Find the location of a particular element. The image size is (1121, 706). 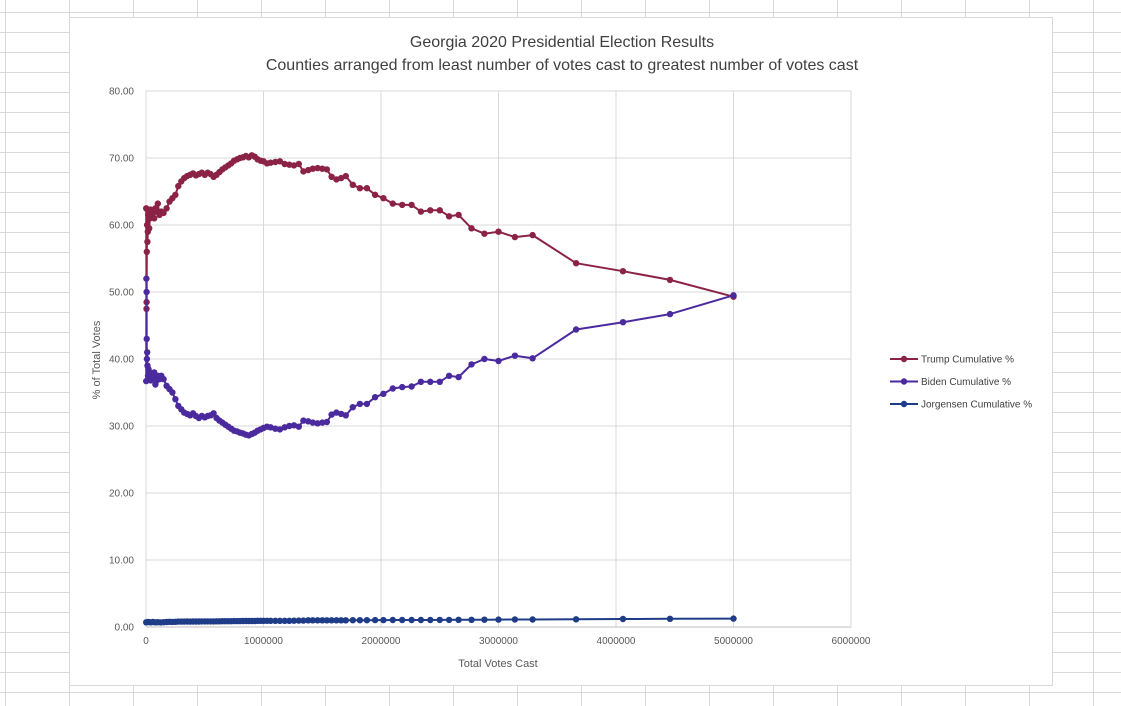

y-tick-label: 60.00 is located at coordinates (121, 226).